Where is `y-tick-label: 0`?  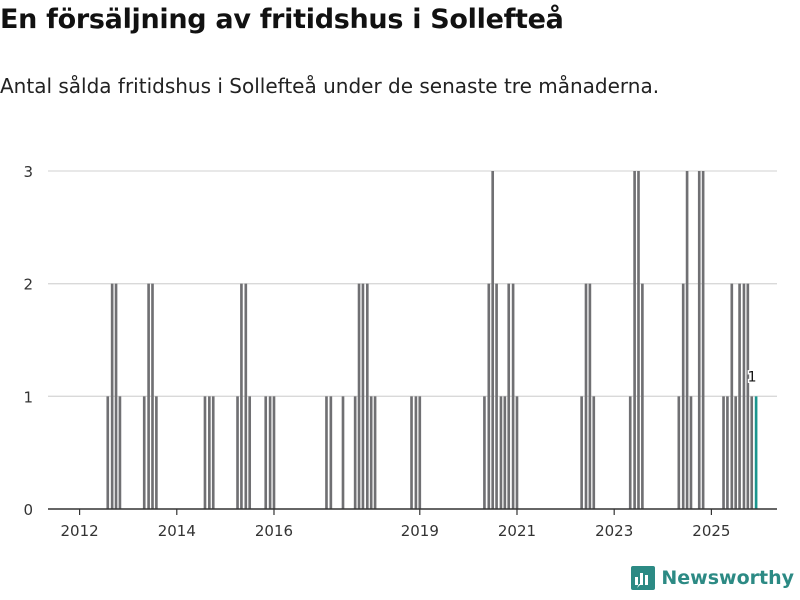 y-tick-label: 0 is located at coordinates (28, 510).